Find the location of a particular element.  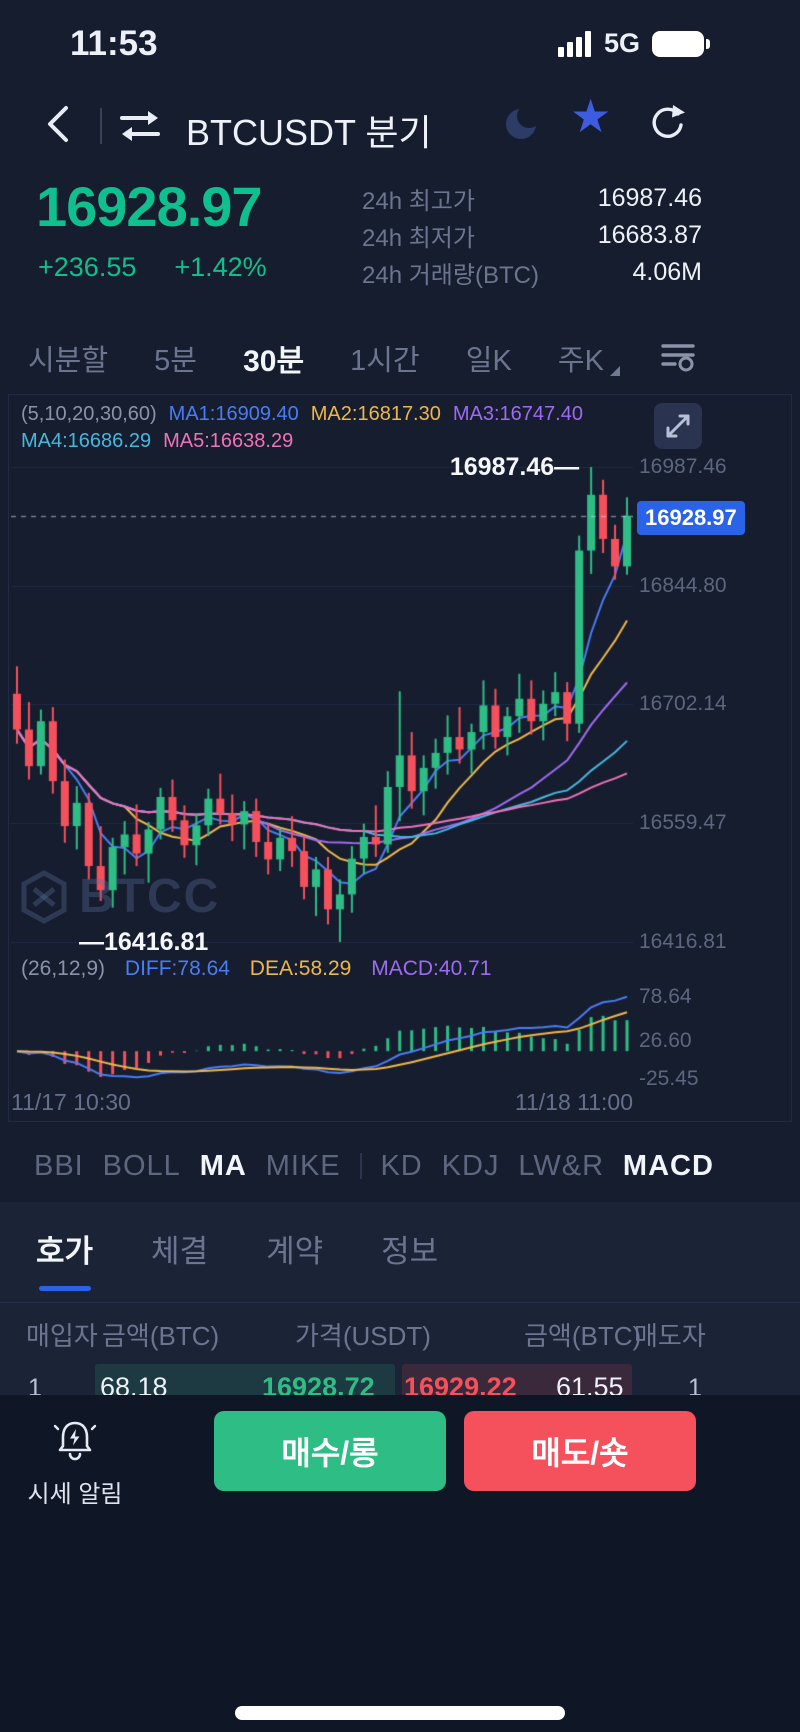

back-chevron-icon is located at coordinates (58, 124).